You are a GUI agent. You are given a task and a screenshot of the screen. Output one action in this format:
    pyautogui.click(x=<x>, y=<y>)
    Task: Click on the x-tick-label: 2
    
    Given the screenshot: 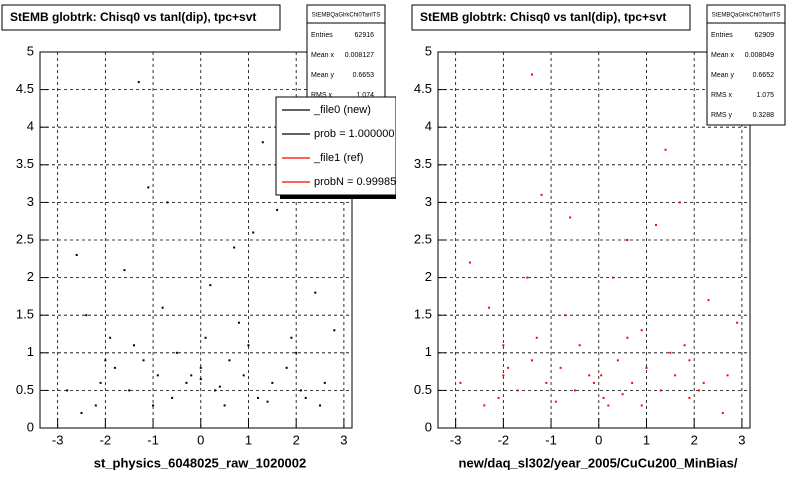 What is the action you would take?
    pyautogui.click(x=694, y=439)
    